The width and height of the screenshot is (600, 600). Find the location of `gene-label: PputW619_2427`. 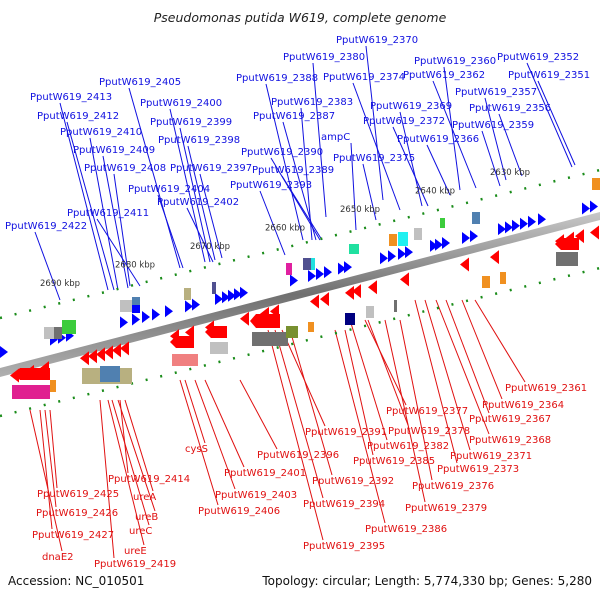

gene-label: PputW619_2427 is located at coordinates (73, 535).